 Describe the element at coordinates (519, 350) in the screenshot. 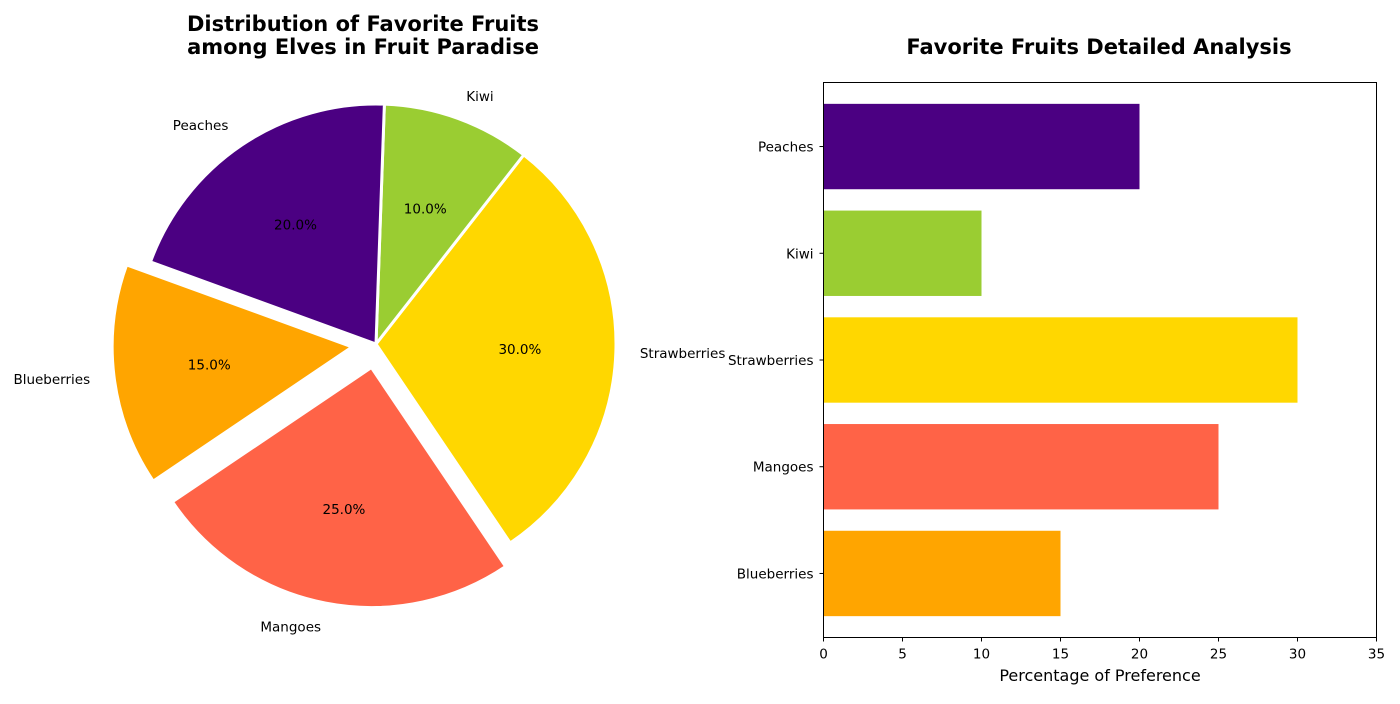

I see `pie-pct-label-strawberries: 30.0%` at that location.